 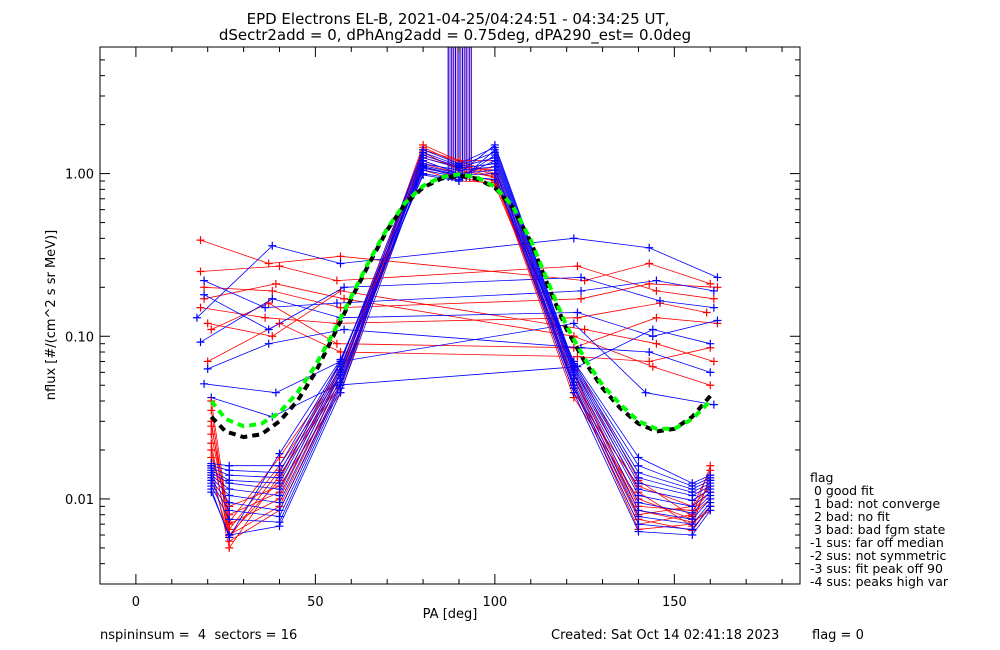 What do you see at coordinates (315, 602) in the screenshot?
I see `x-tick-label: 50` at bounding box center [315, 602].